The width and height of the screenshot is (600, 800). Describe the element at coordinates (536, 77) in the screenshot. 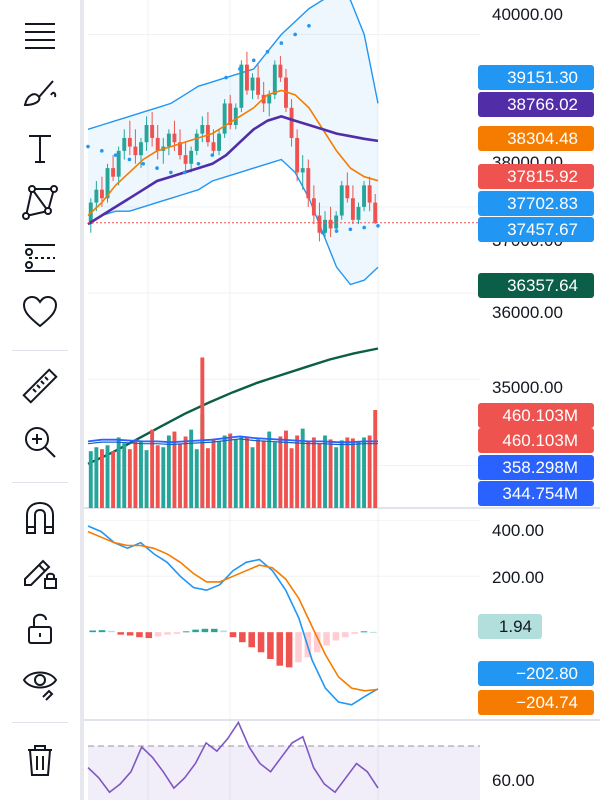

I see `bollinger-upper-tag-bg` at that location.